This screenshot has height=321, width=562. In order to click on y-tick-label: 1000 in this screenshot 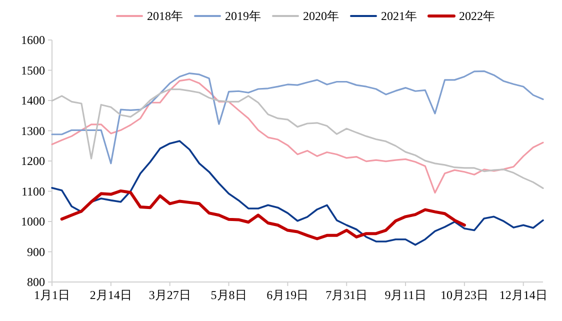, I will do `click(33, 221)`.